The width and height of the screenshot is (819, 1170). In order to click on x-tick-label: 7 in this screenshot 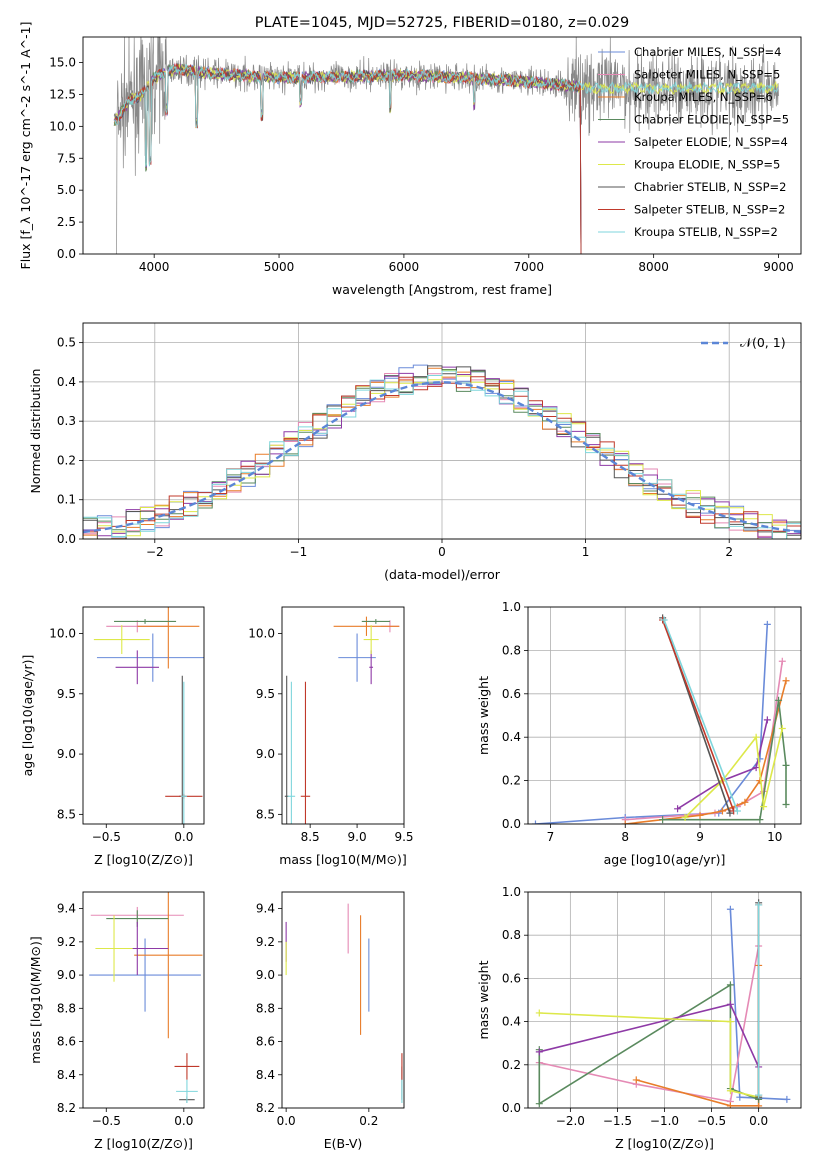, I will do `click(551, 837)`.